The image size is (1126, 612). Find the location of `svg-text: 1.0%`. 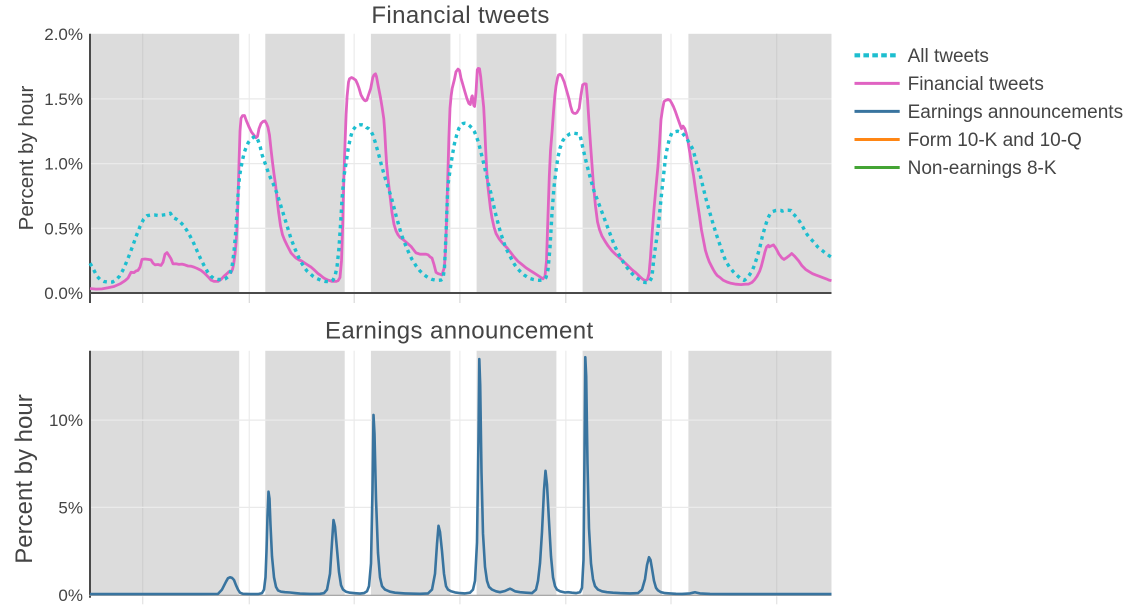

svg-text: 1.0% is located at coordinates (63, 164).